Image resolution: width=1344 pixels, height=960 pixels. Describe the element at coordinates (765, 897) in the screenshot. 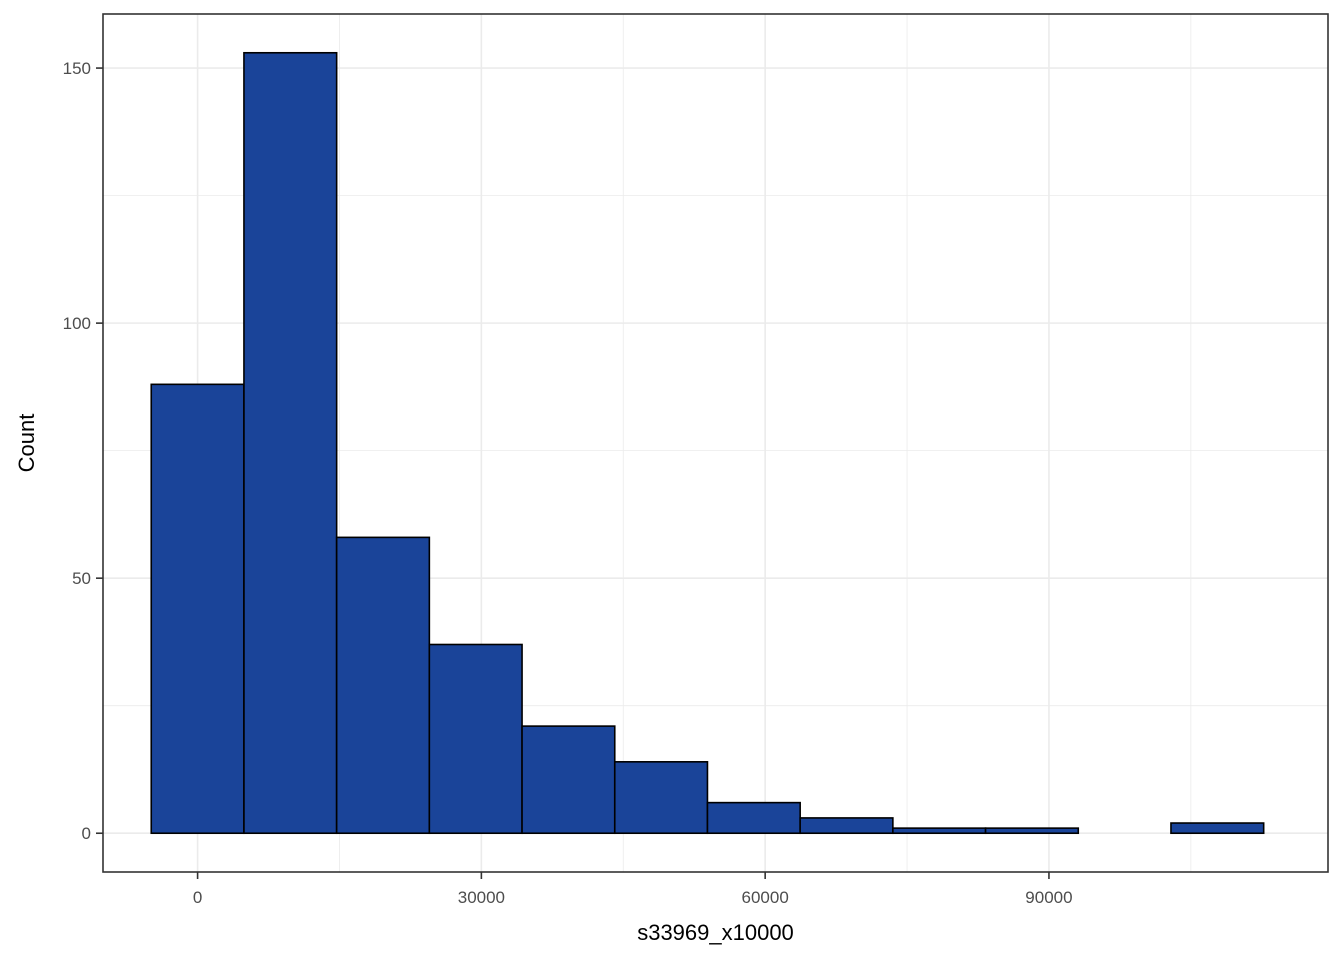

I see `x-tick-label: 60000` at that location.